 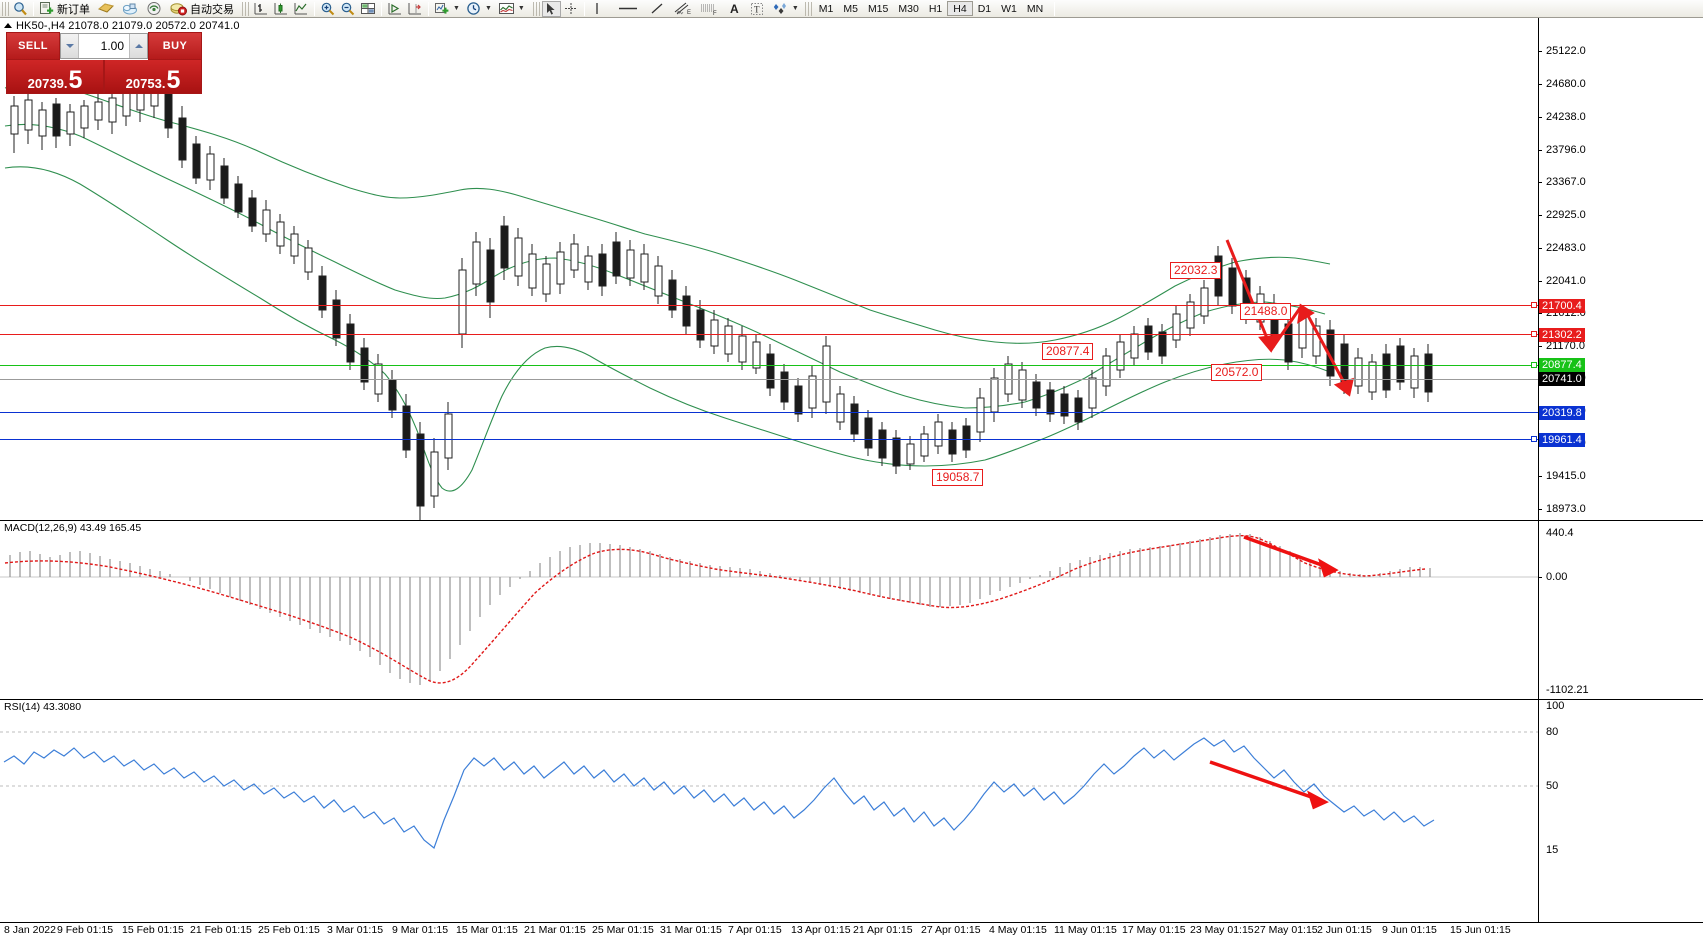 I want to click on navigator-icon, so click(x=154, y=9).